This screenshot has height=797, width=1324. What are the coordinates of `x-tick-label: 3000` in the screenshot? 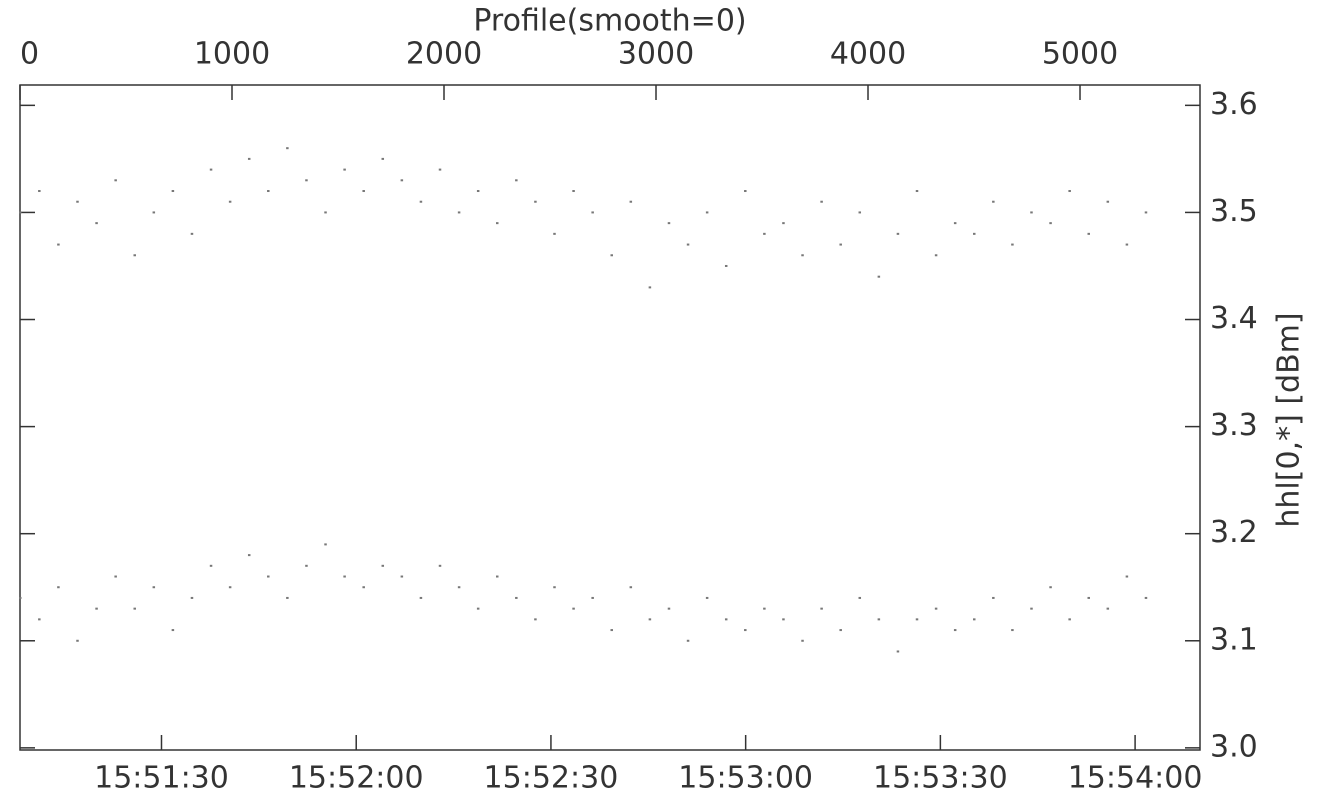 It's located at (656, 54).